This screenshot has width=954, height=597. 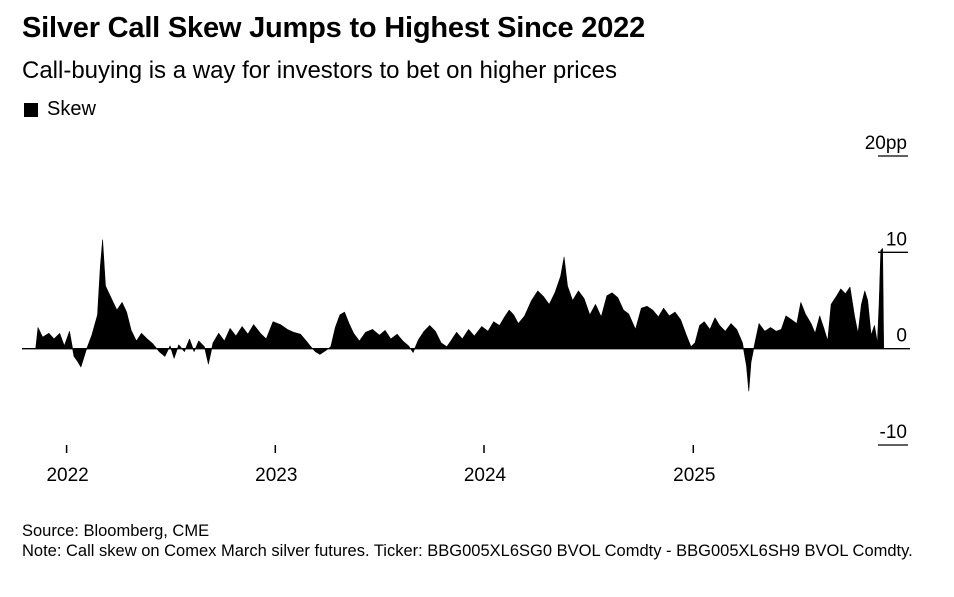 What do you see at coordinates (886, 143) in the screenshot?
I see `y-tick-label: 20pp` at bounding box center [886, 143].